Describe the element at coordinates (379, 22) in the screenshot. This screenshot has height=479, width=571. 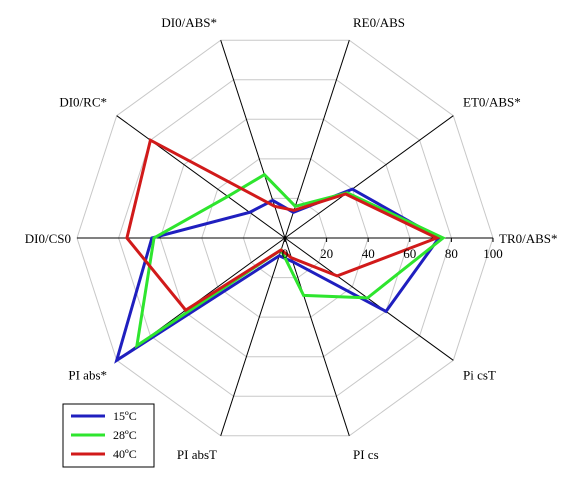
I see `axis-label-3: RE0/ABS` at that location.